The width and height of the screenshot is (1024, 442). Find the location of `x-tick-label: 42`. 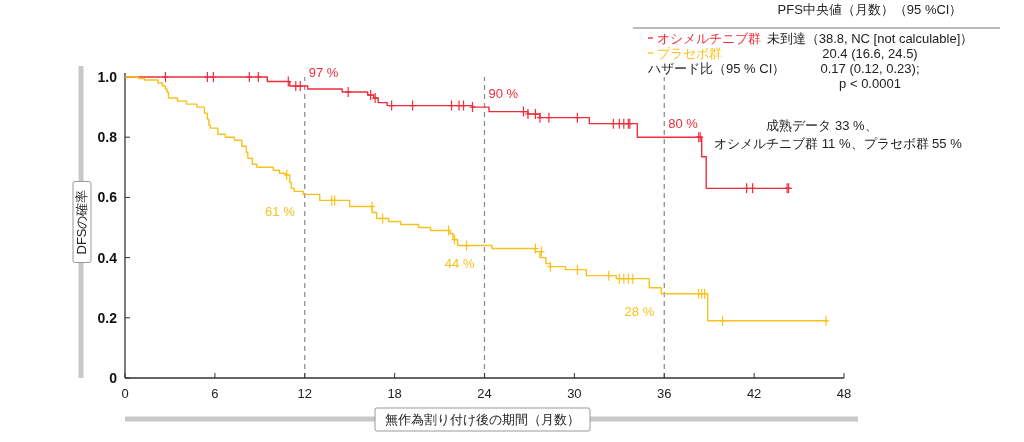

x-tick-label: 42 is located at coordinates (754, 393).